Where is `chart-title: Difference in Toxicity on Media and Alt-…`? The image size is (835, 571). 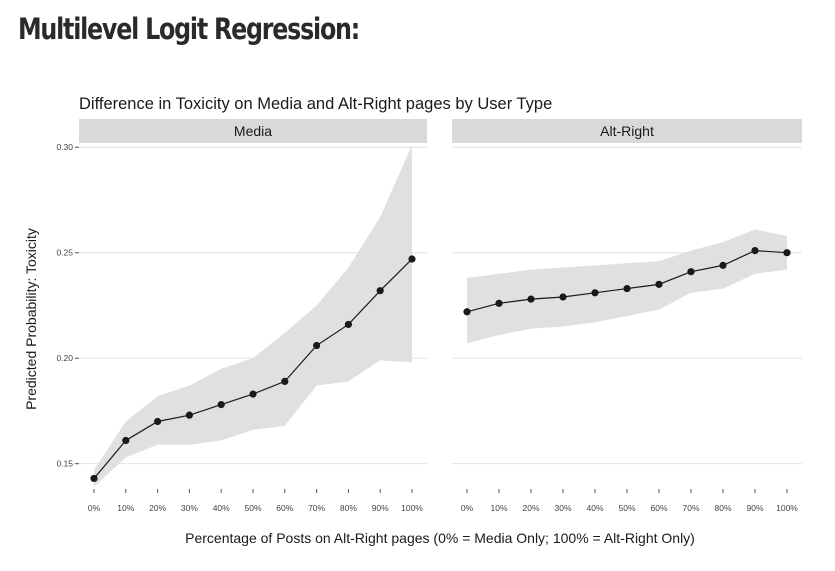 chart-title: Difference in Toxicity on Media and Alt-… is located at coordinates (315, 104).